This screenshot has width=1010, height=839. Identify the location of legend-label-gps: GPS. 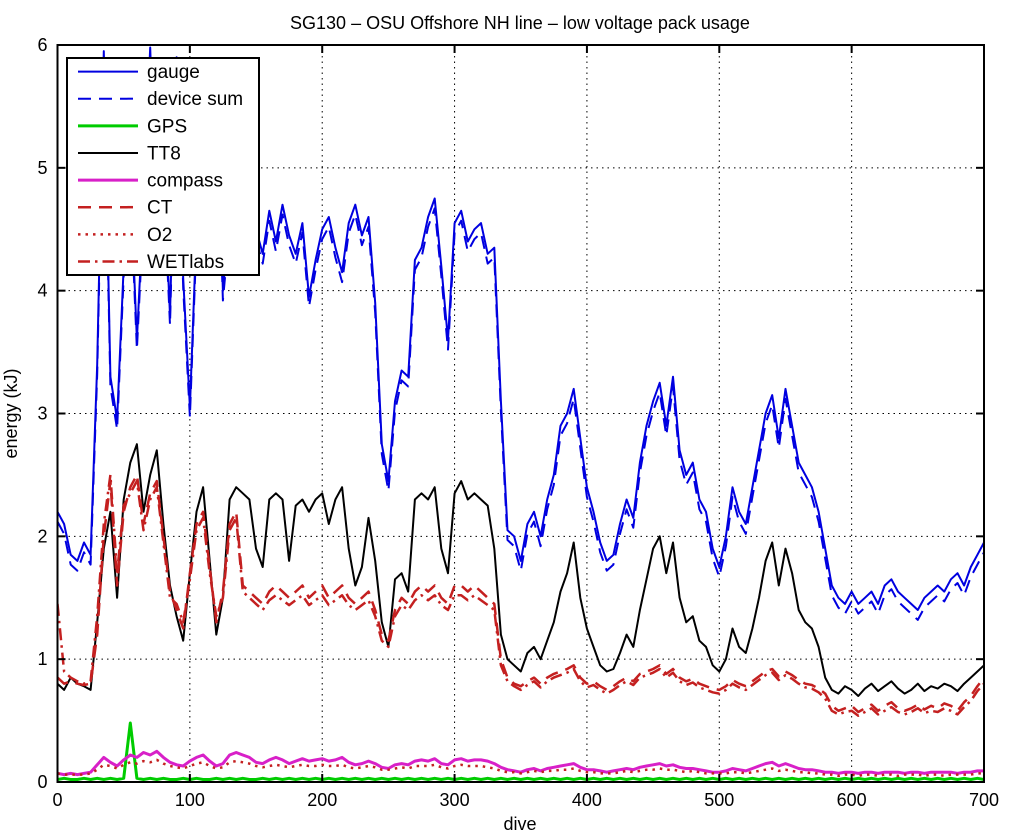
(167, 126).